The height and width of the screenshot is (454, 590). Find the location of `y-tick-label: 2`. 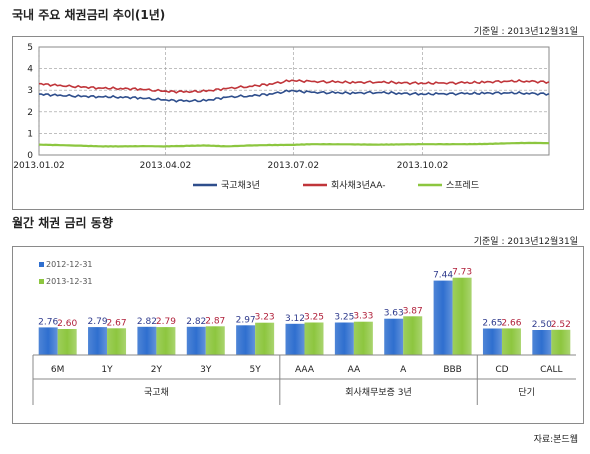

y-tick-label: 2 is located at coordinates (30, 113).